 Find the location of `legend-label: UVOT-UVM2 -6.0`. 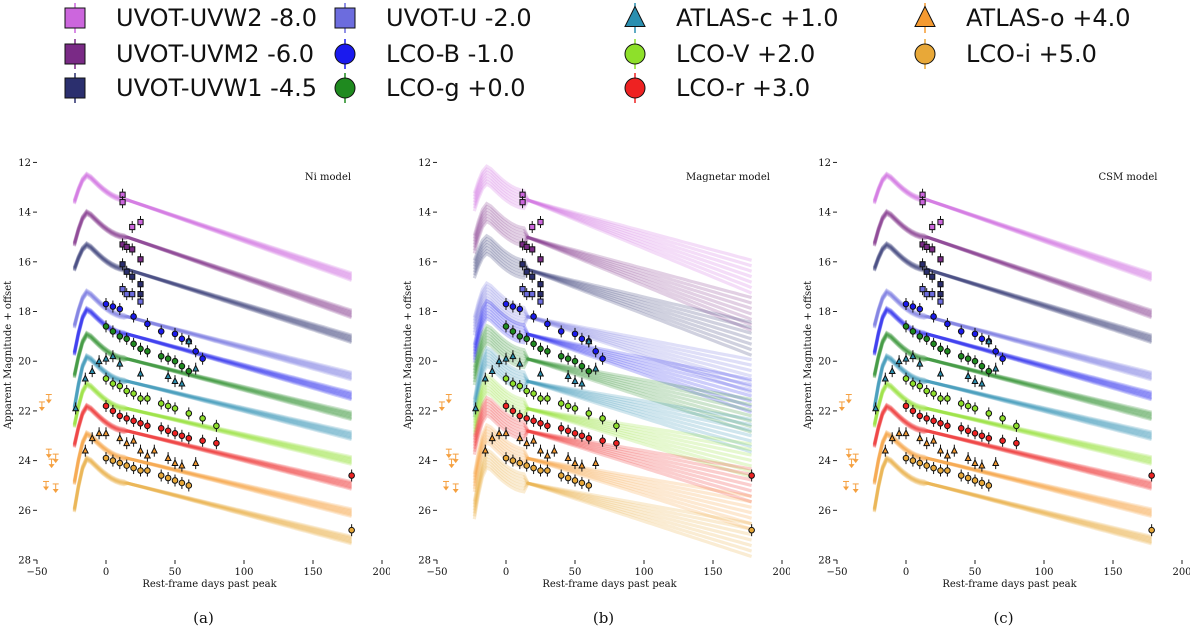

legend-label: UVOT-UVM2 -6.0 is located at coordinates (215, 54).